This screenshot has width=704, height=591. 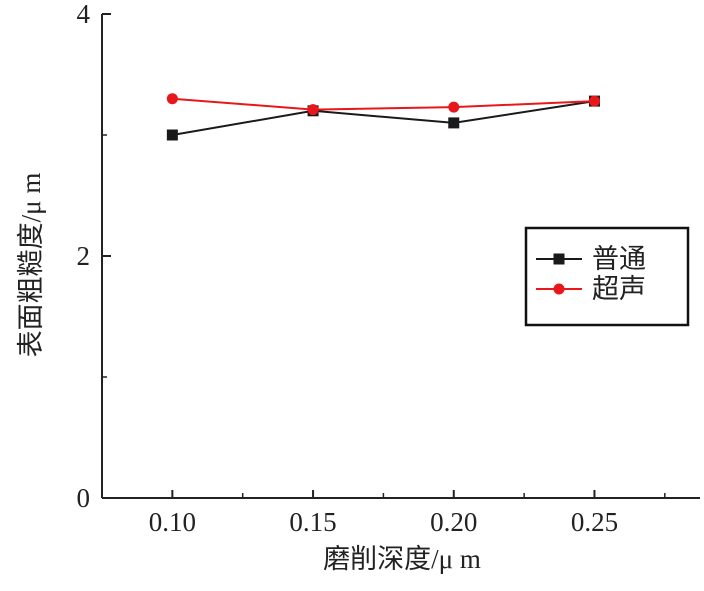 I want to click on y-axis-label: 表面粗糙度/μ m, so click(x=31, y=265).